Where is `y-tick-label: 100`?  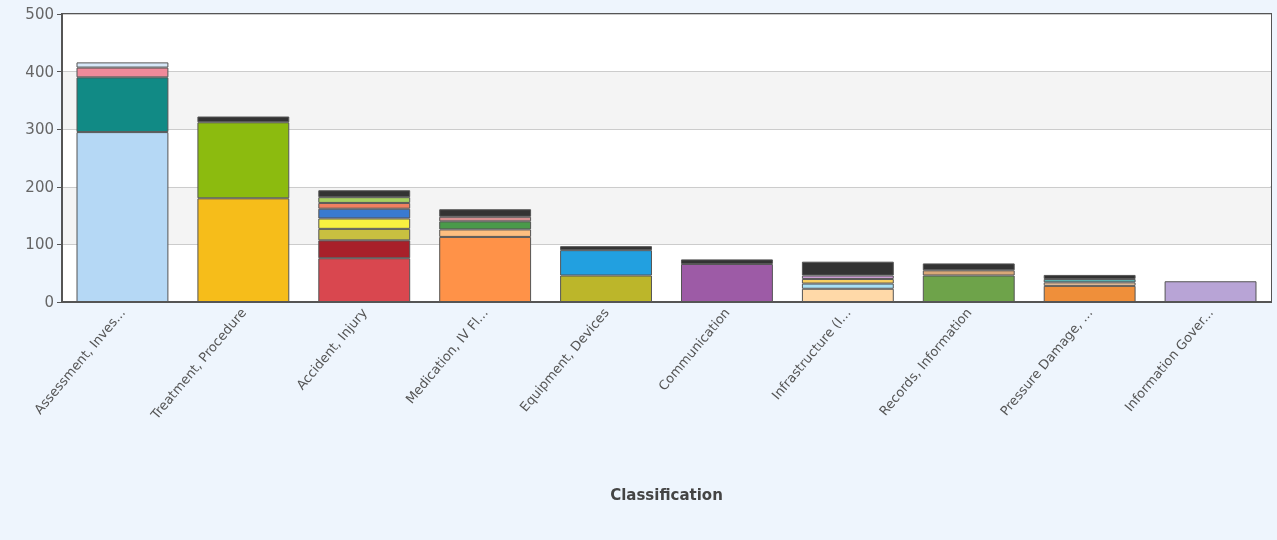
y-tick-label: 100 is located at coordinates (39, 244).